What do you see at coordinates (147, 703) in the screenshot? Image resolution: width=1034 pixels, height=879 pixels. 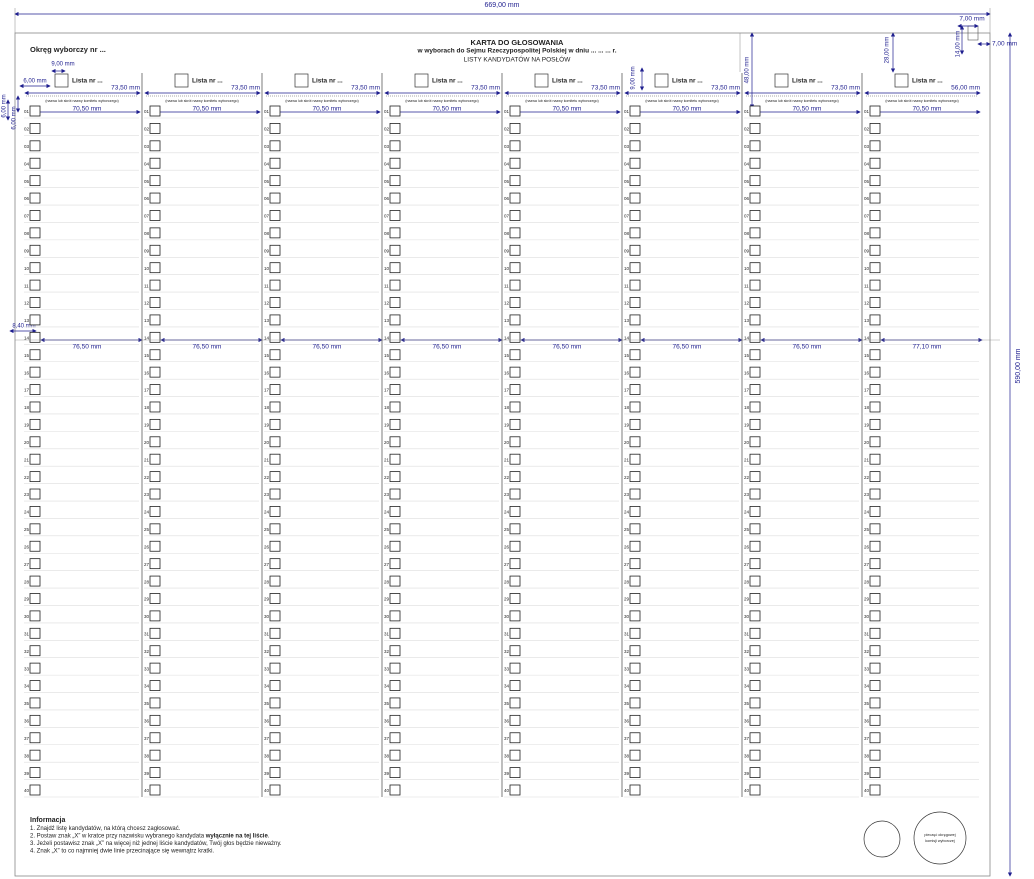 I see `row-number: 35` at bounding box center [147, 703].